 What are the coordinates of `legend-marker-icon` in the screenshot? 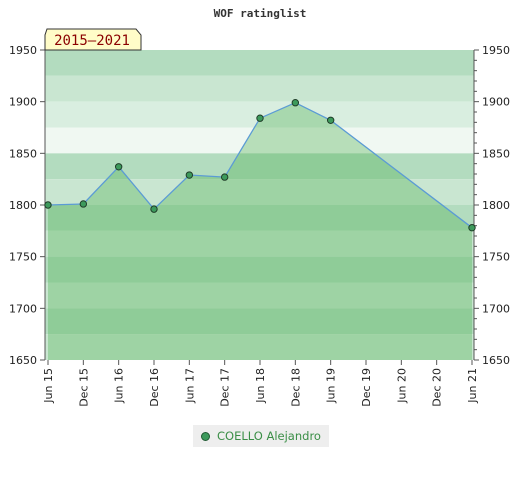 It's located at (206, 436).